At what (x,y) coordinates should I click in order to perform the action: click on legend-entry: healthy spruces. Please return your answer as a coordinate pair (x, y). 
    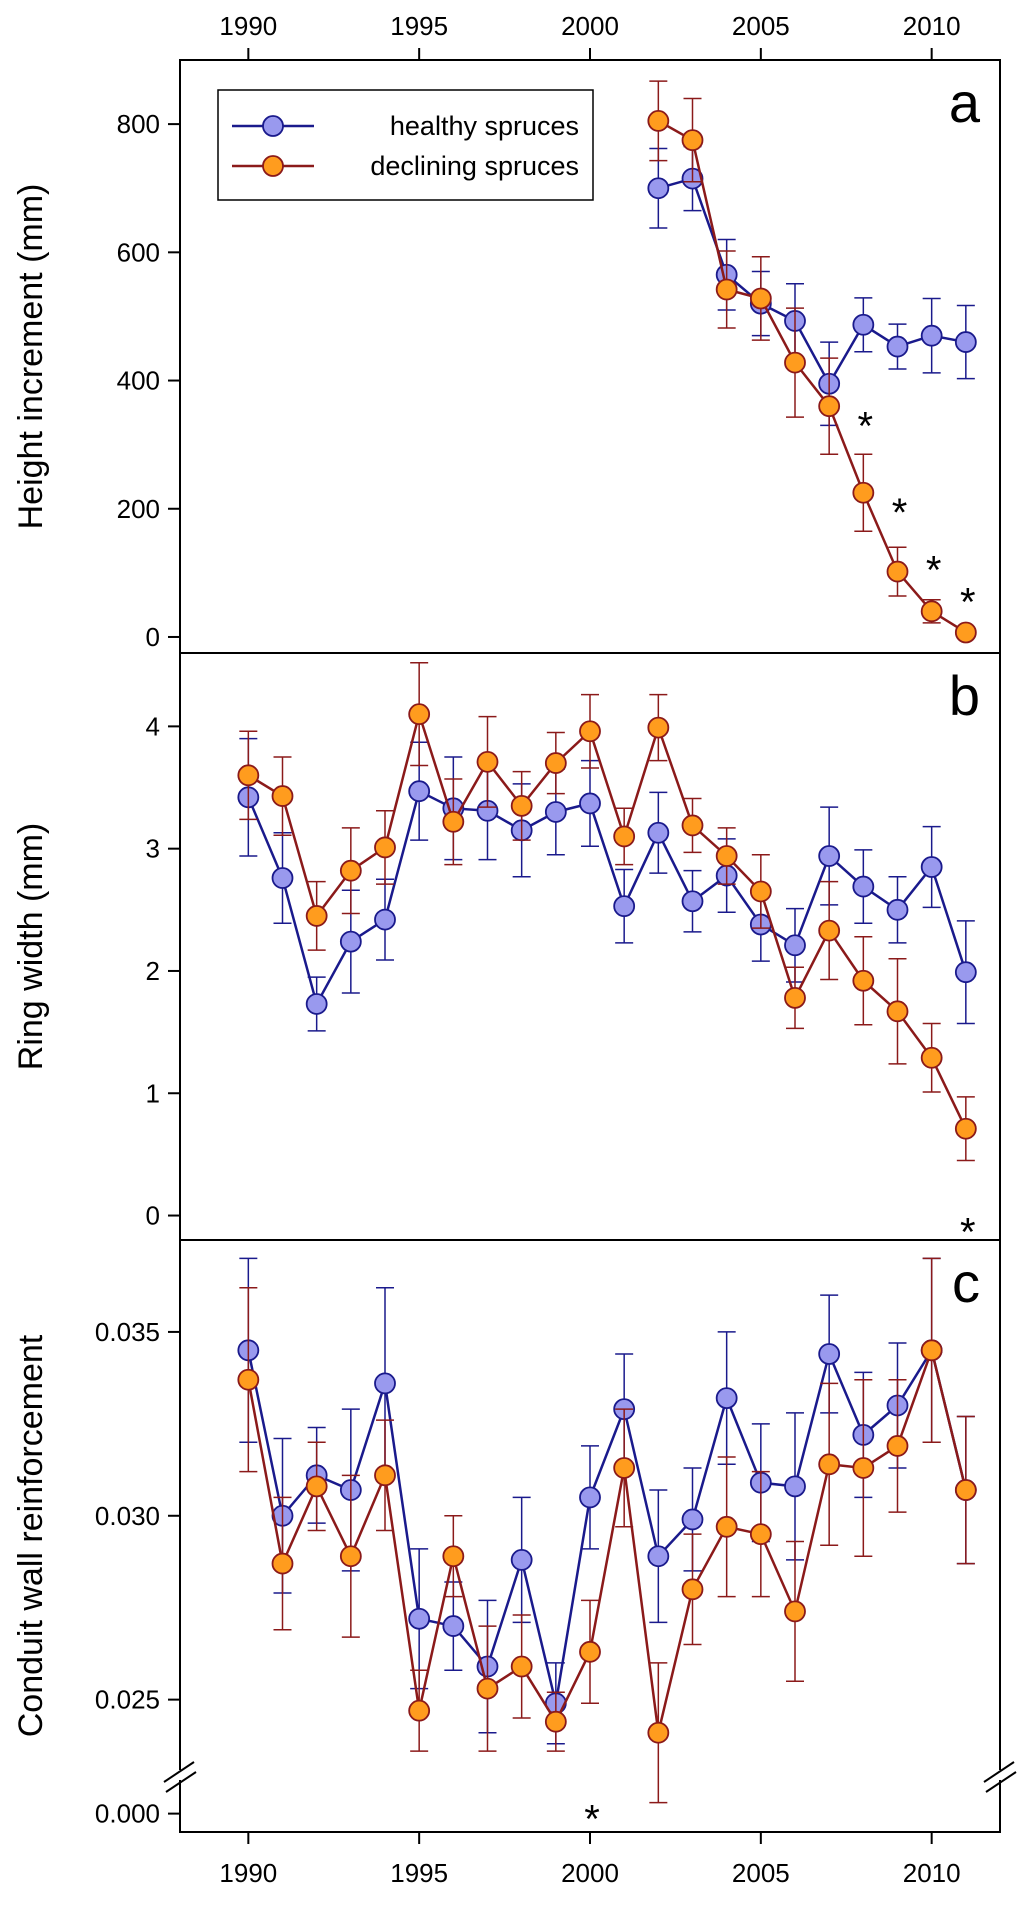
    Looking at the image, I should click on (484, 126).